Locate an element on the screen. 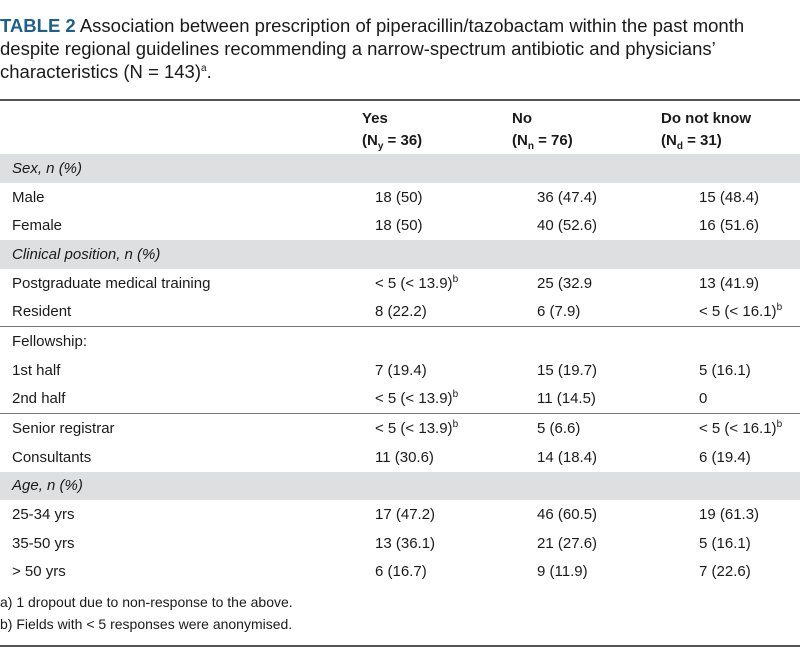 The width and height of the screenshot is (800, 649). column-header-do-not-know: Do not know (Nd = 31) is located at coordinates (706, 130).